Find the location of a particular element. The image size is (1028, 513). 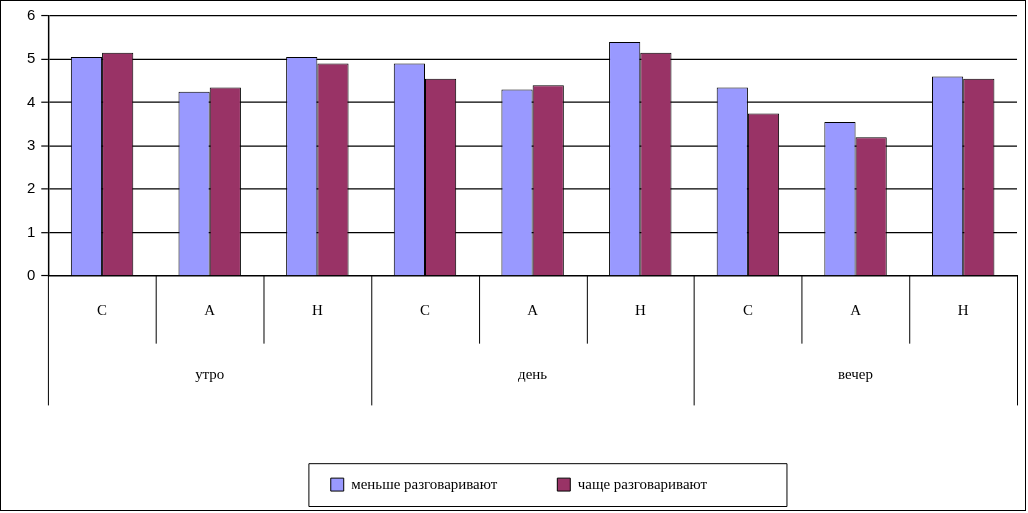

y-tick-label: 2 is located at coordinates (31, 188).